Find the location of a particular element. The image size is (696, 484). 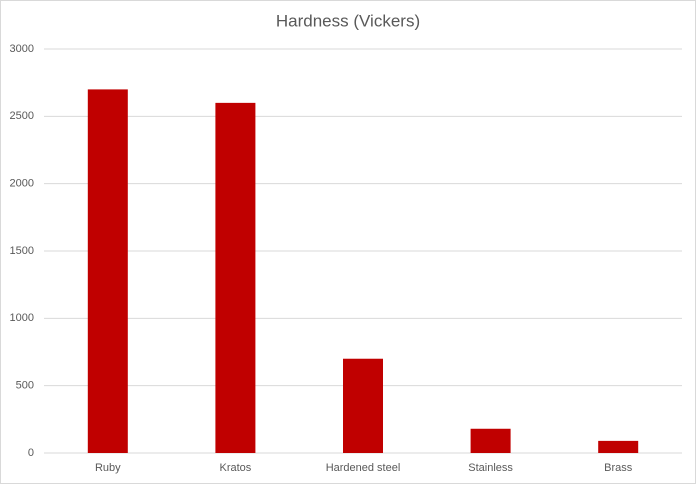

x-tick-label: Brass is located at coordinates (618, 468).